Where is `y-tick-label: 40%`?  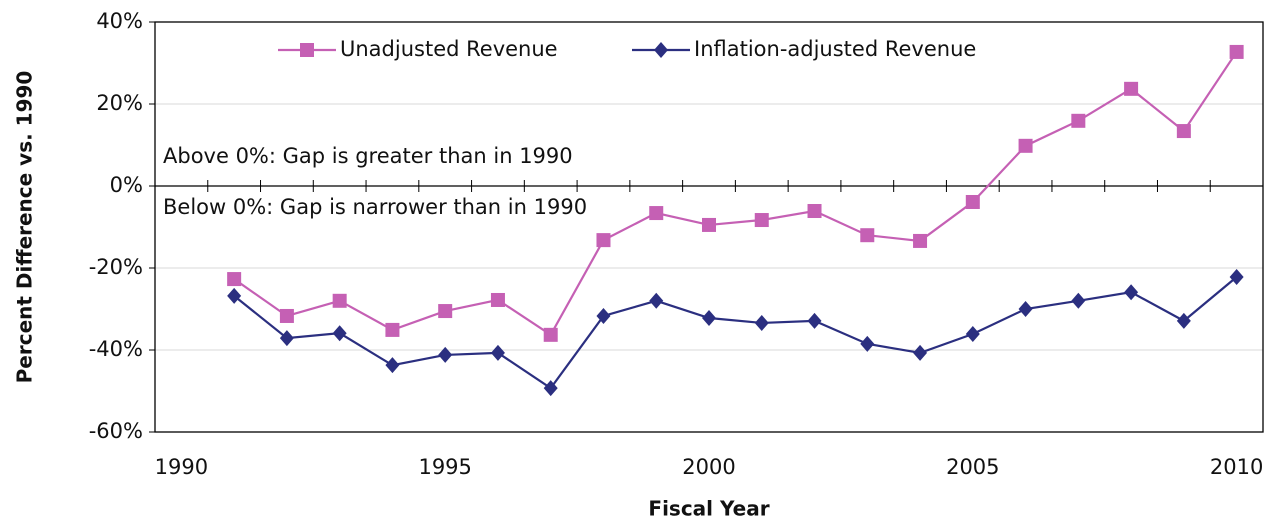
y-tick-label: 40% is located at coordinates (119, 21).